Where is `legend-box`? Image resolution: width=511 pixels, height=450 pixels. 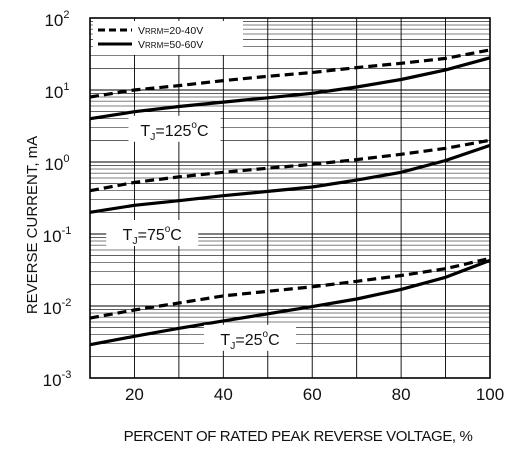
legend-box is located at coordinates (168, 38).